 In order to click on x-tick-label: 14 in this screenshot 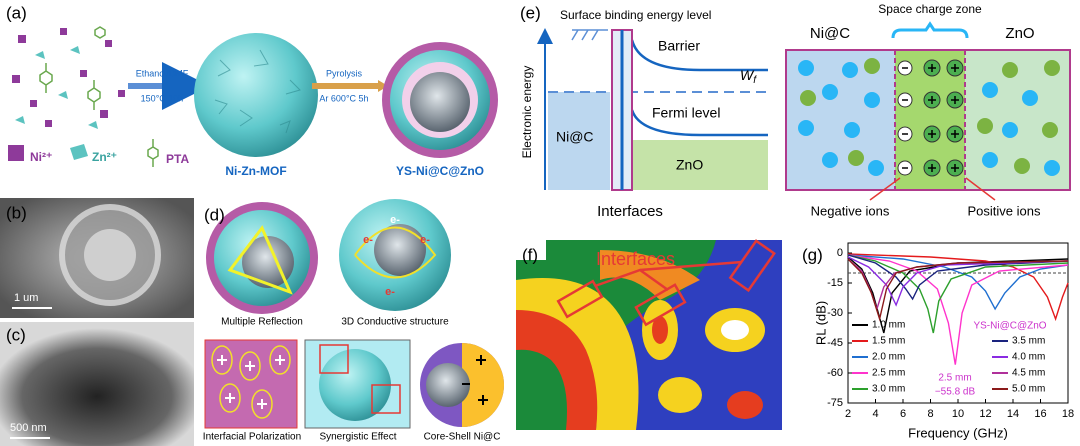, I will do `click(1013, 414)`.